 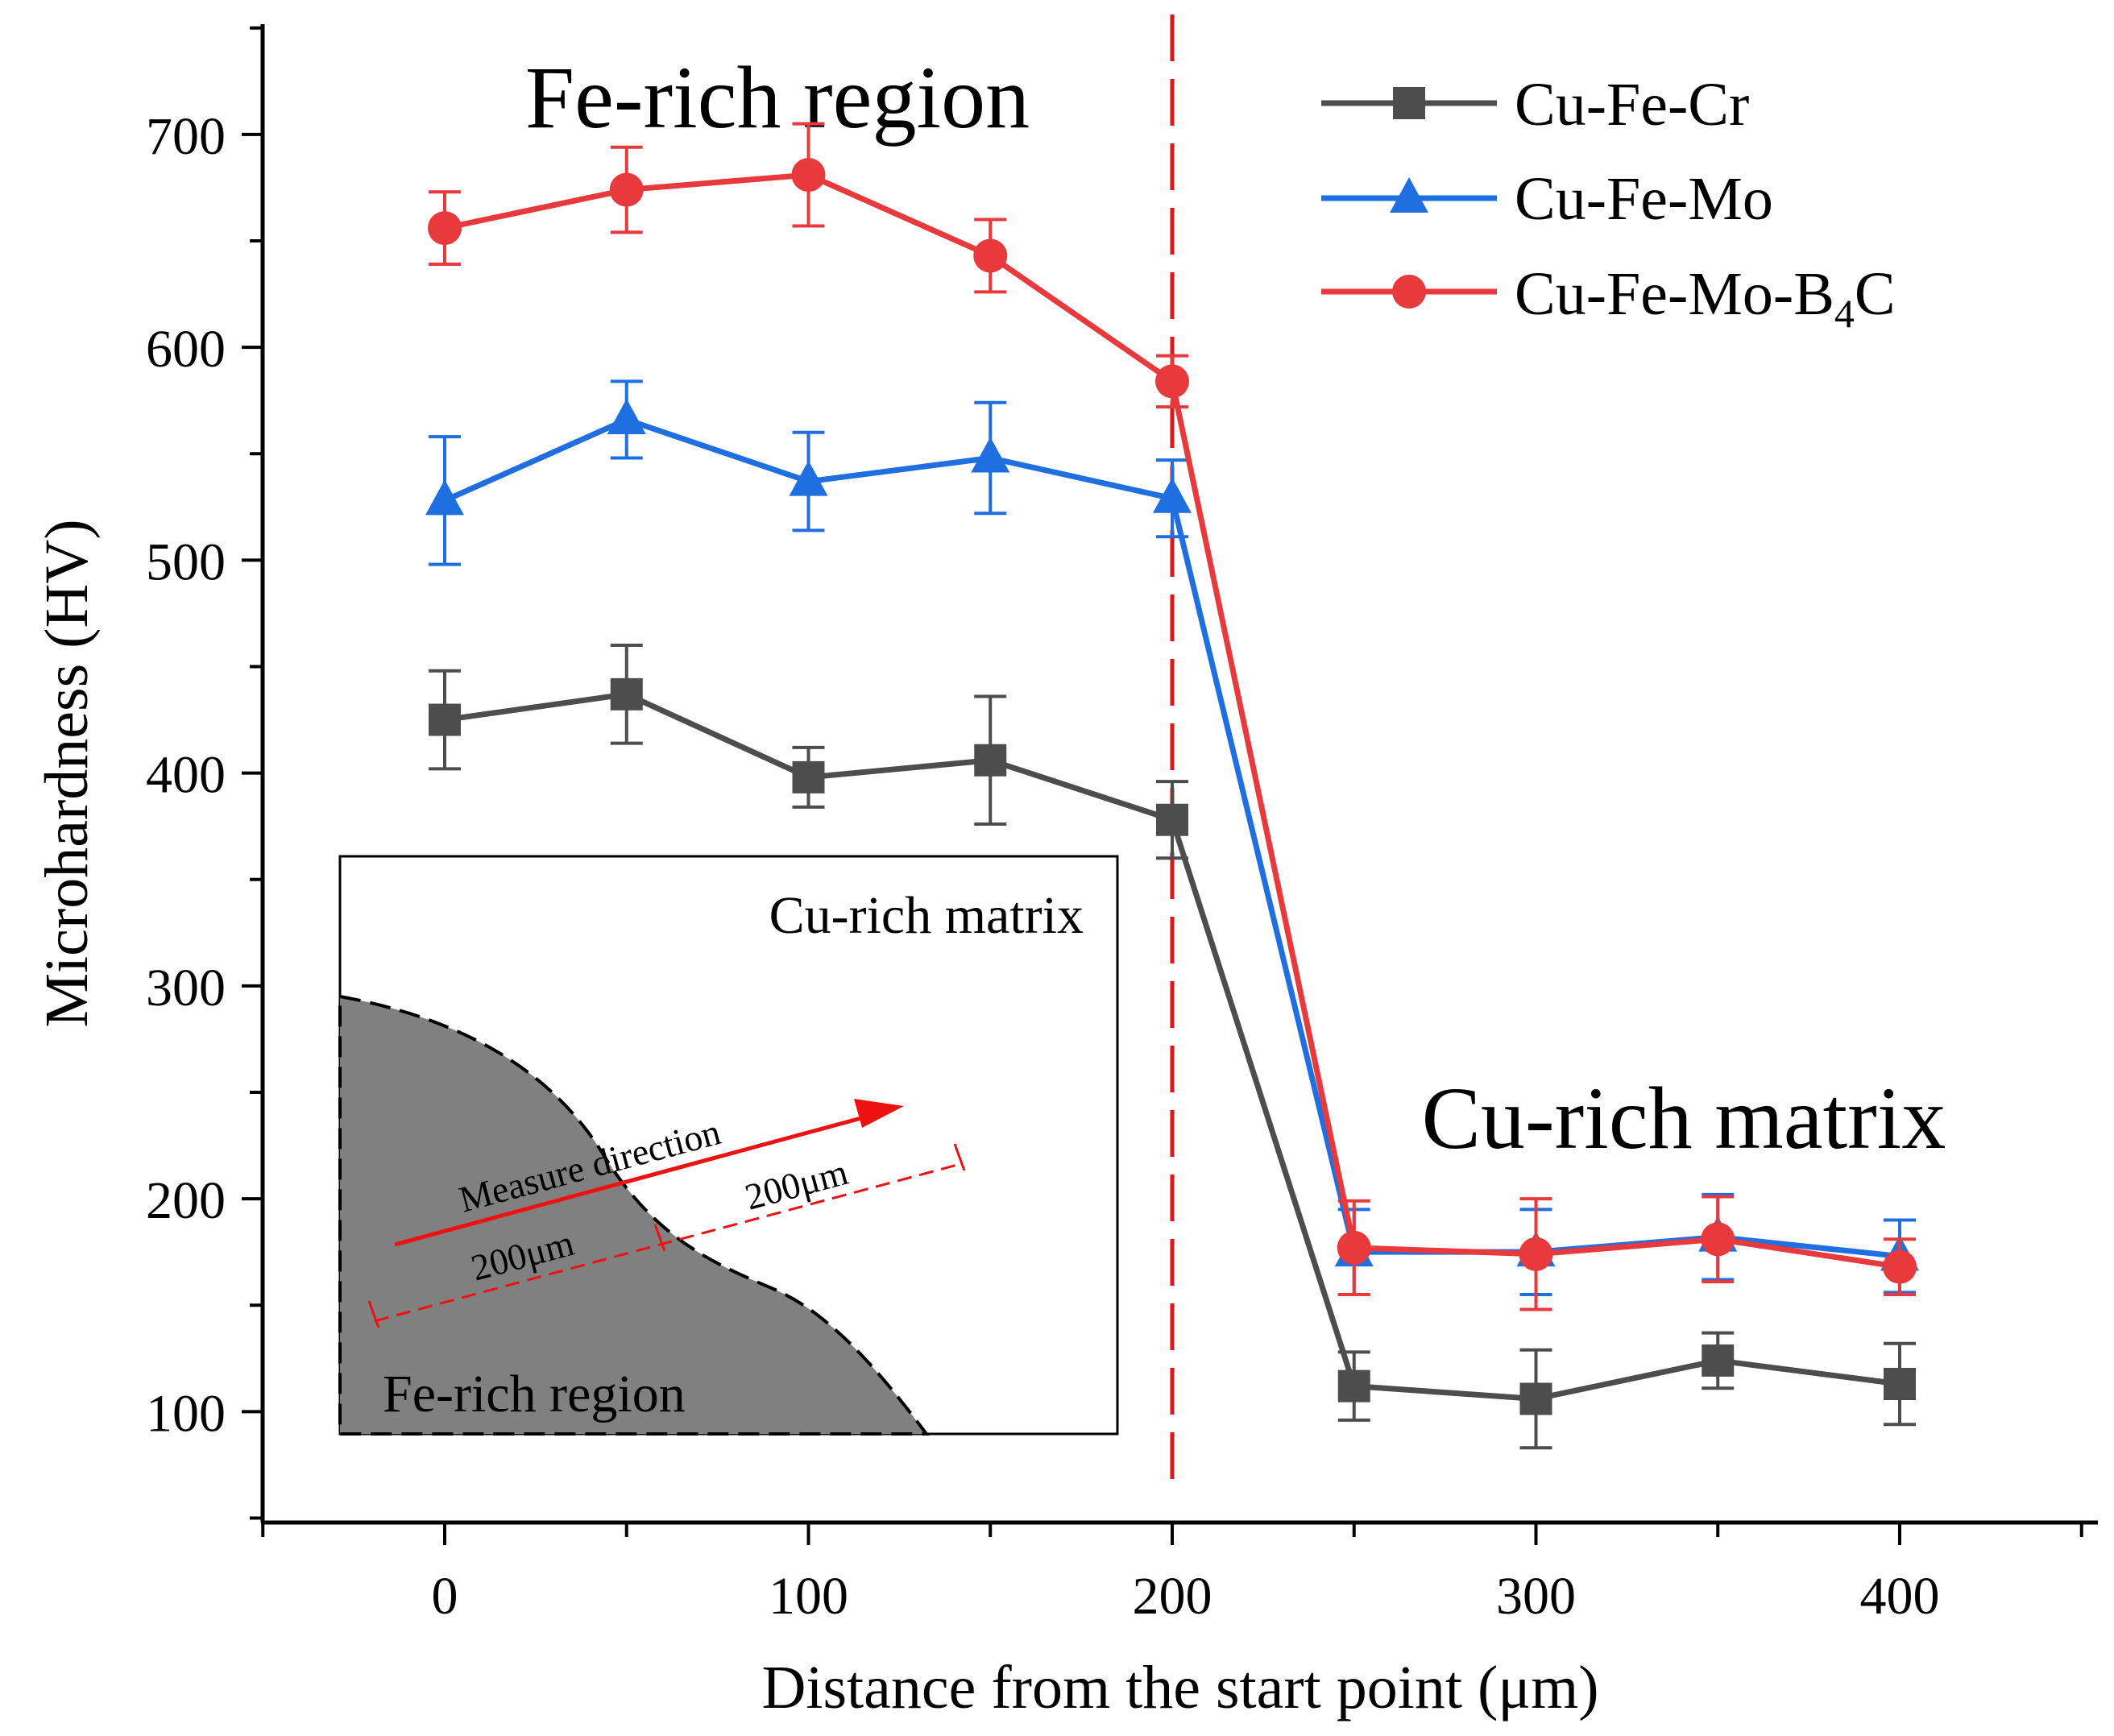 I want to click on x-ticks: 0 100 200 300 400, so click(x=1172, y=1575).